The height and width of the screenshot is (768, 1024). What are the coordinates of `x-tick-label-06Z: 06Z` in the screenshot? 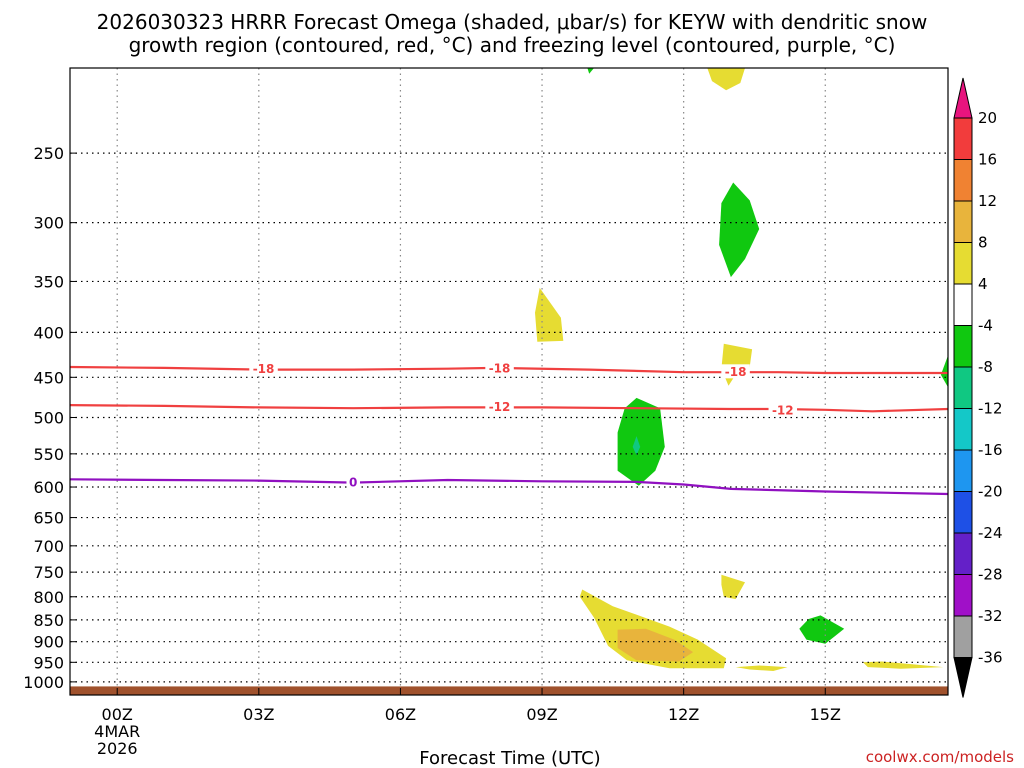 It's located at (400, 714).